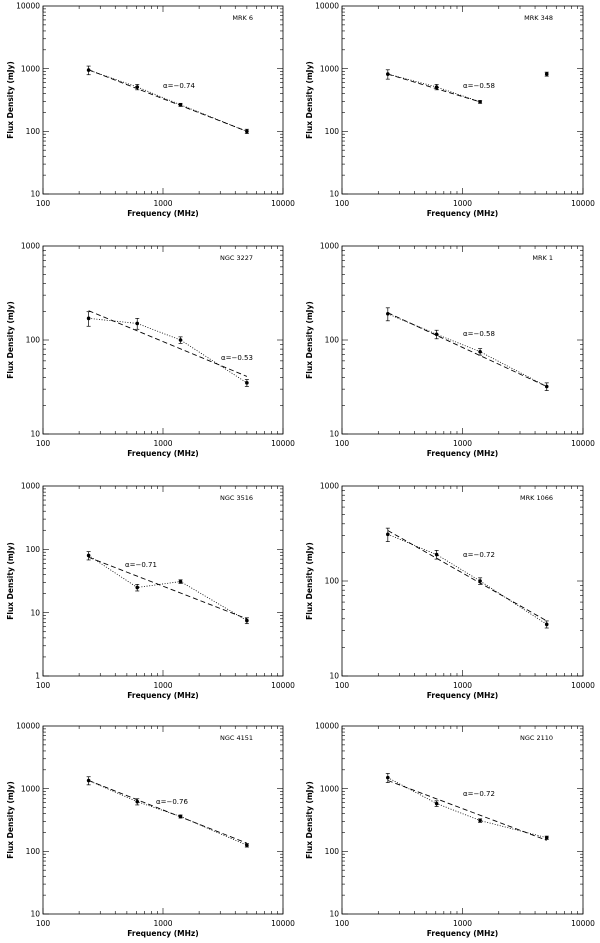  What do you see at coordinates (37, 676) in the screenshot?
I see `y-tick-label: 1` at bounding box center [37, 676].